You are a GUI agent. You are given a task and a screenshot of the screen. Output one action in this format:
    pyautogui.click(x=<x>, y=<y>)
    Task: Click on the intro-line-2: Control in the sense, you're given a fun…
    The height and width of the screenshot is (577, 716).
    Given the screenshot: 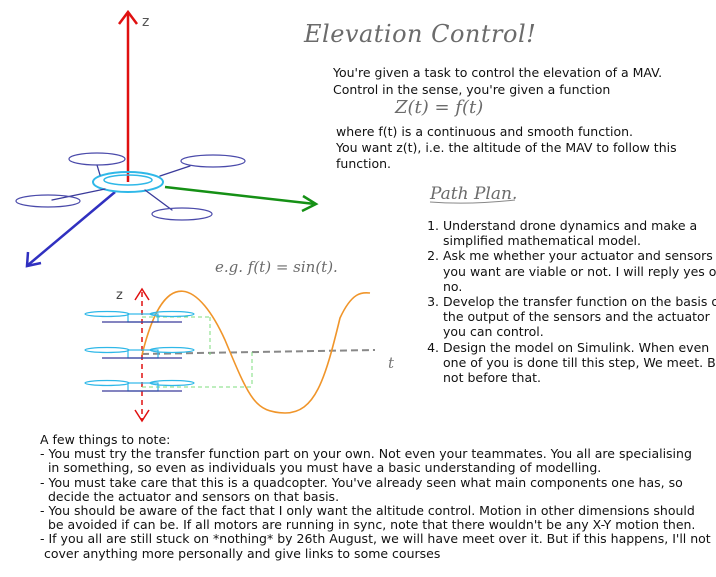 What is the action you would take?
    pyautogui.click(x=472, y=89)
    